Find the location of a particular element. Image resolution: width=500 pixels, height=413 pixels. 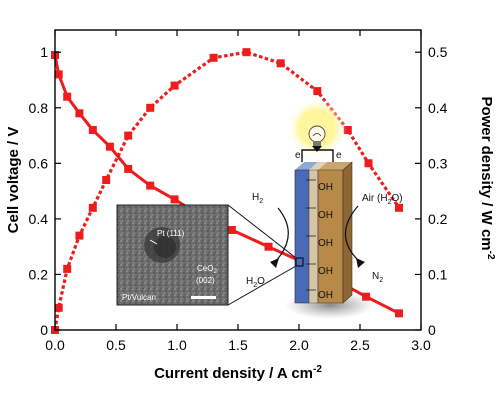

label-h2o-out: H2O is located at coordinates (255, 282).